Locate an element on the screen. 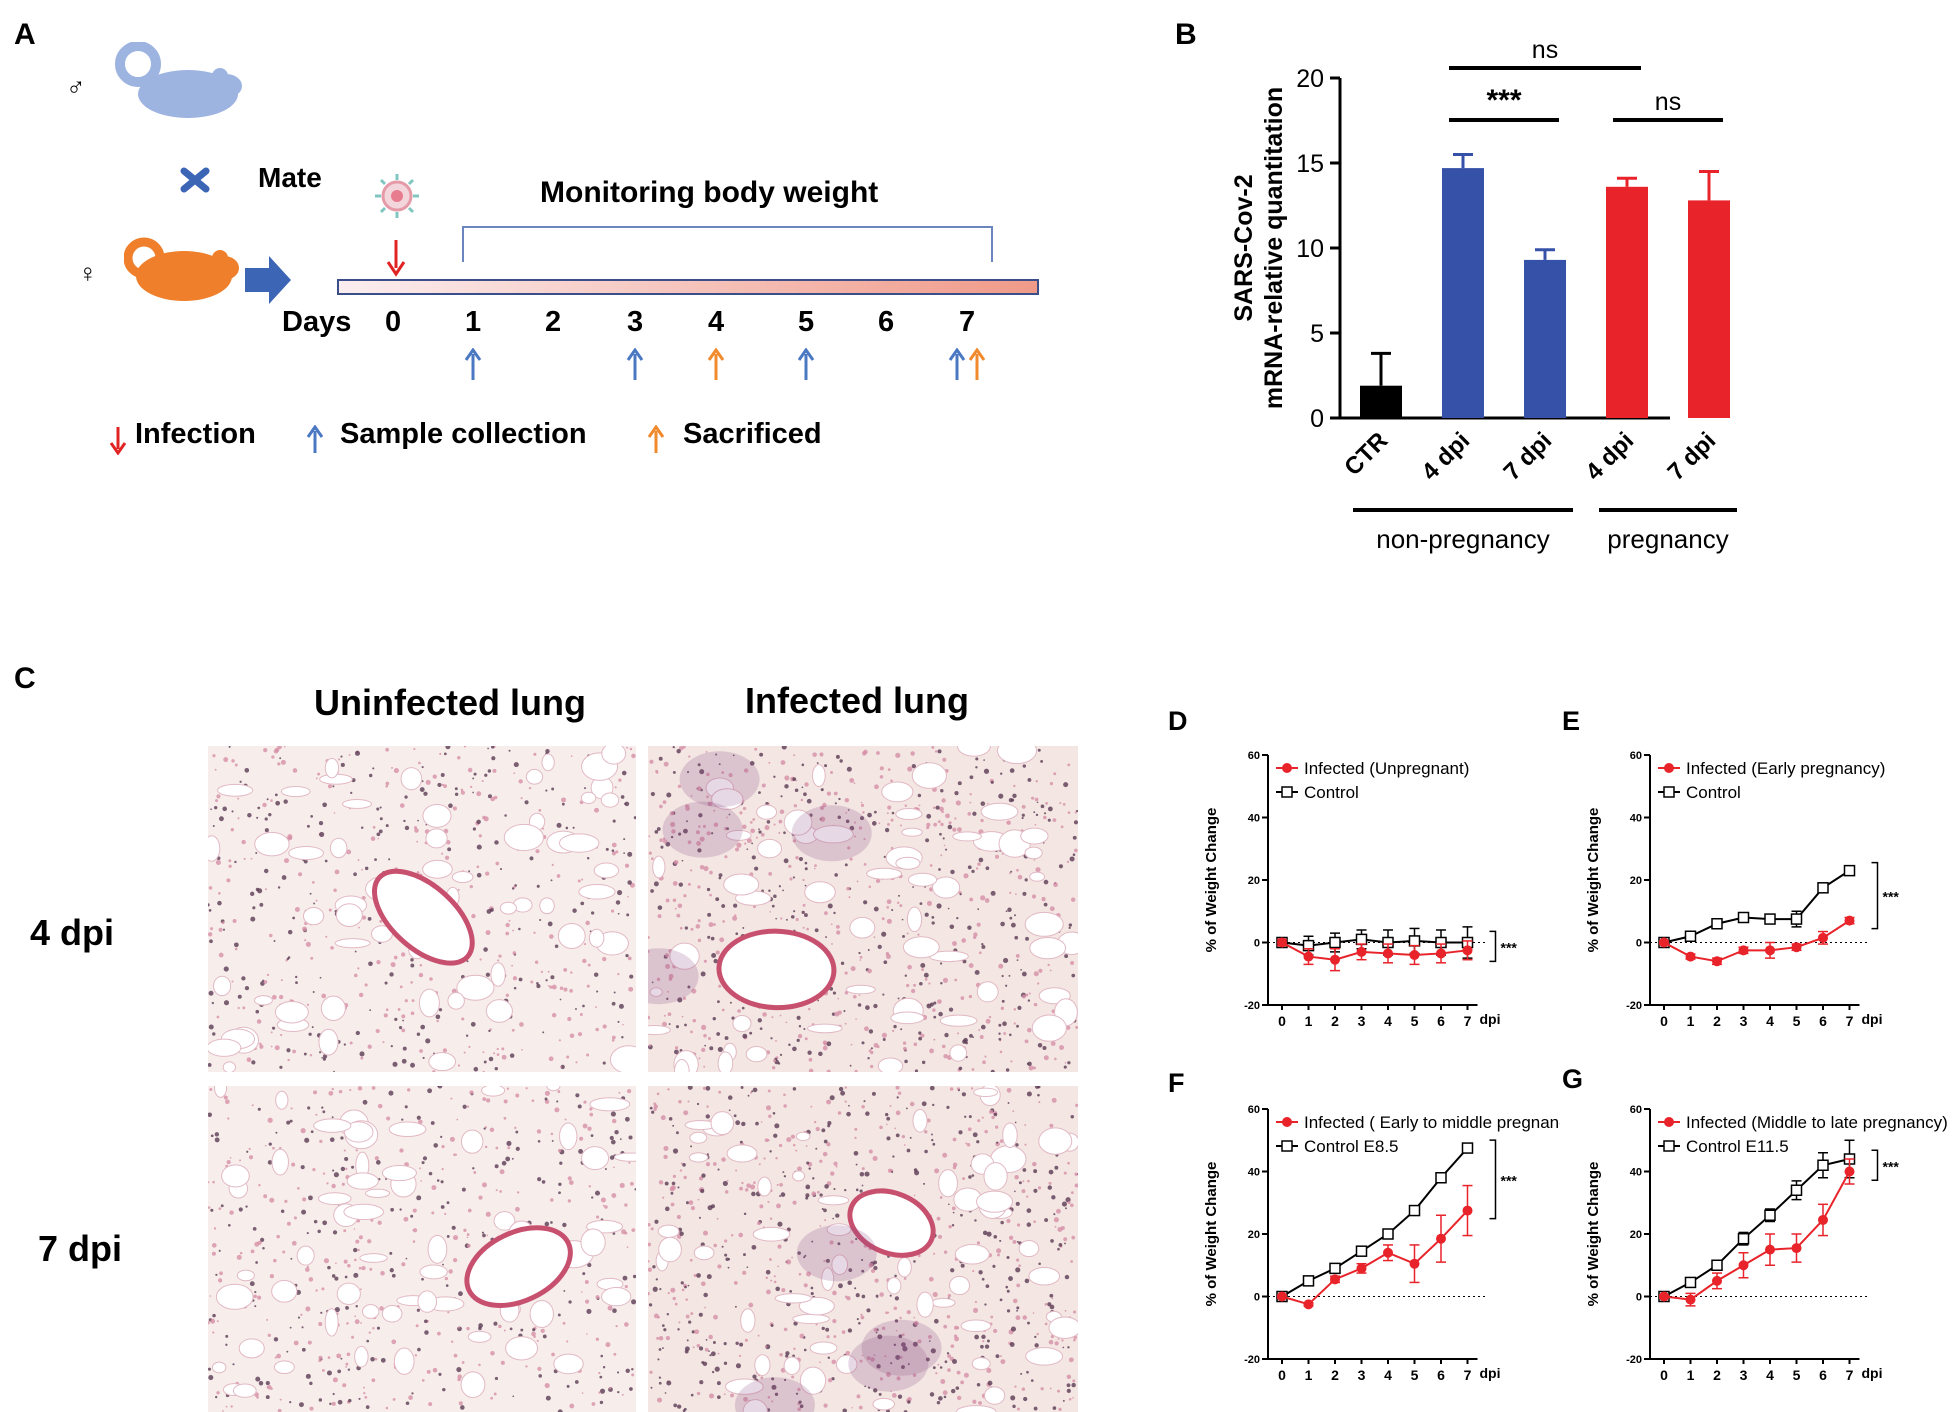 Image resolution: width=1954 pixels, height=1412 pixels. inflammation-patch is located at coordinates (888, 1363).